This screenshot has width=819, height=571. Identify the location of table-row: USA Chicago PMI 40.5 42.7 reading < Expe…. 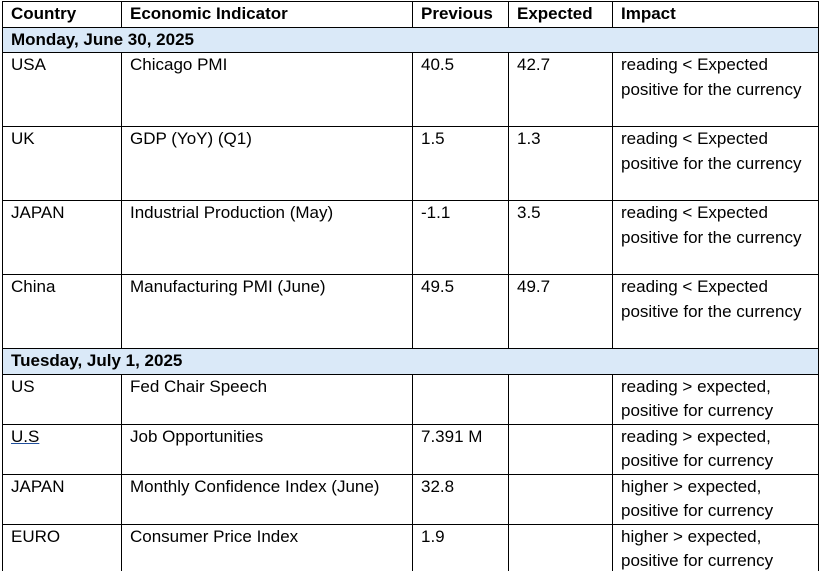
(410, 89).